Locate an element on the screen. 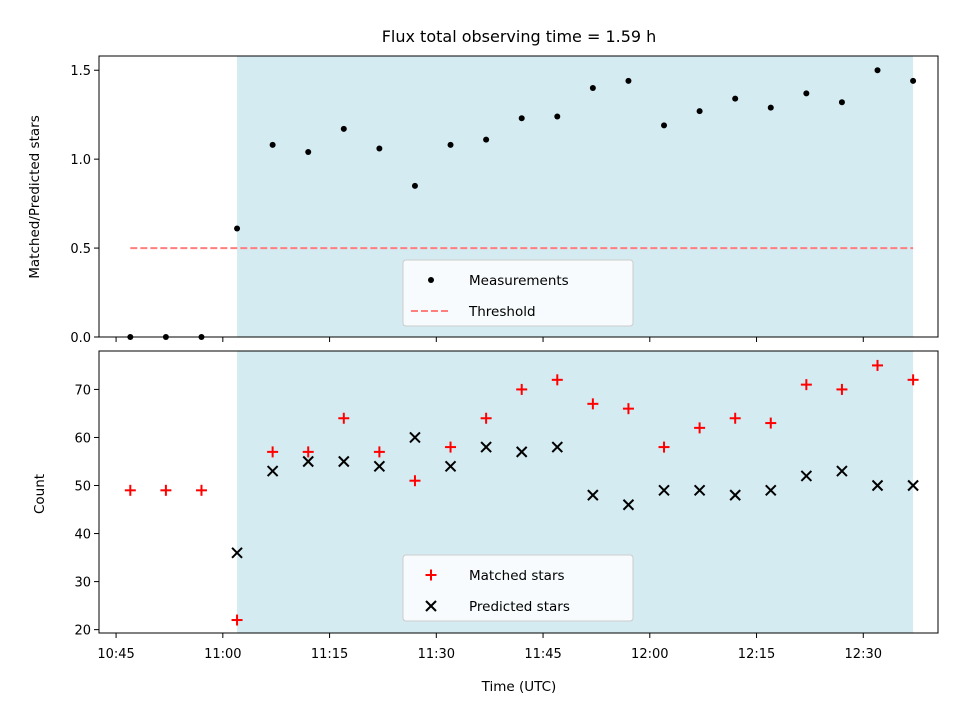 The width and height of the screenshot is (960, 720). x-tick-label: 12:15 is located at coordinates (756, 654).